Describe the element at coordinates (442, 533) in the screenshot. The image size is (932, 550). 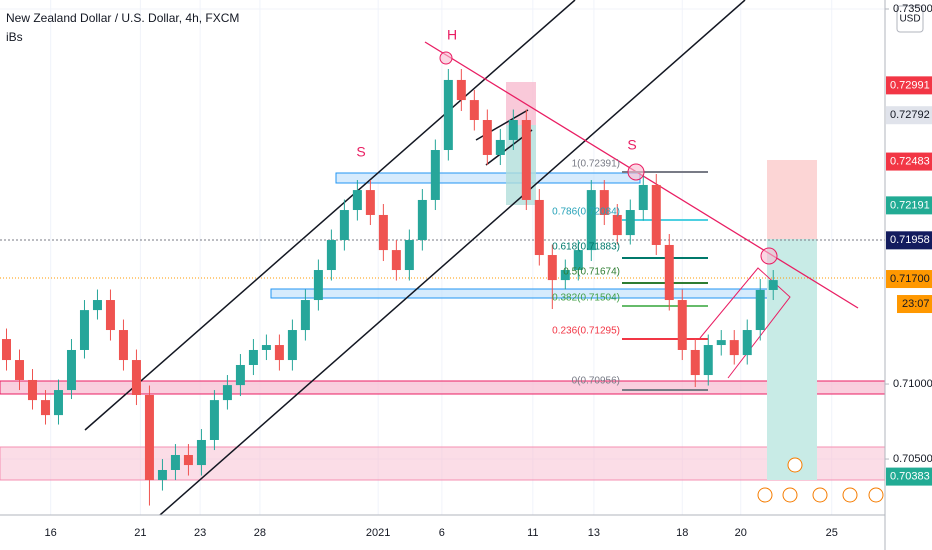
I see `x-tick-label: 6` at that location.